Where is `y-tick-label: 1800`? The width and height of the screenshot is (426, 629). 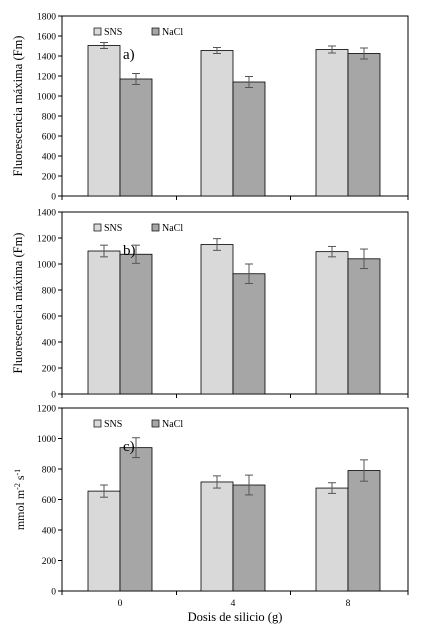
y-tick-label: 1800 is located at coordinates (46, 18).